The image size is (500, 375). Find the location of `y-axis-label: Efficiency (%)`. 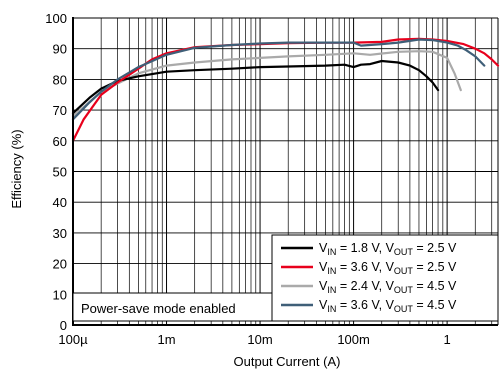

y-axis-label: Efficiency (%) is located at coordinates (16, 168).